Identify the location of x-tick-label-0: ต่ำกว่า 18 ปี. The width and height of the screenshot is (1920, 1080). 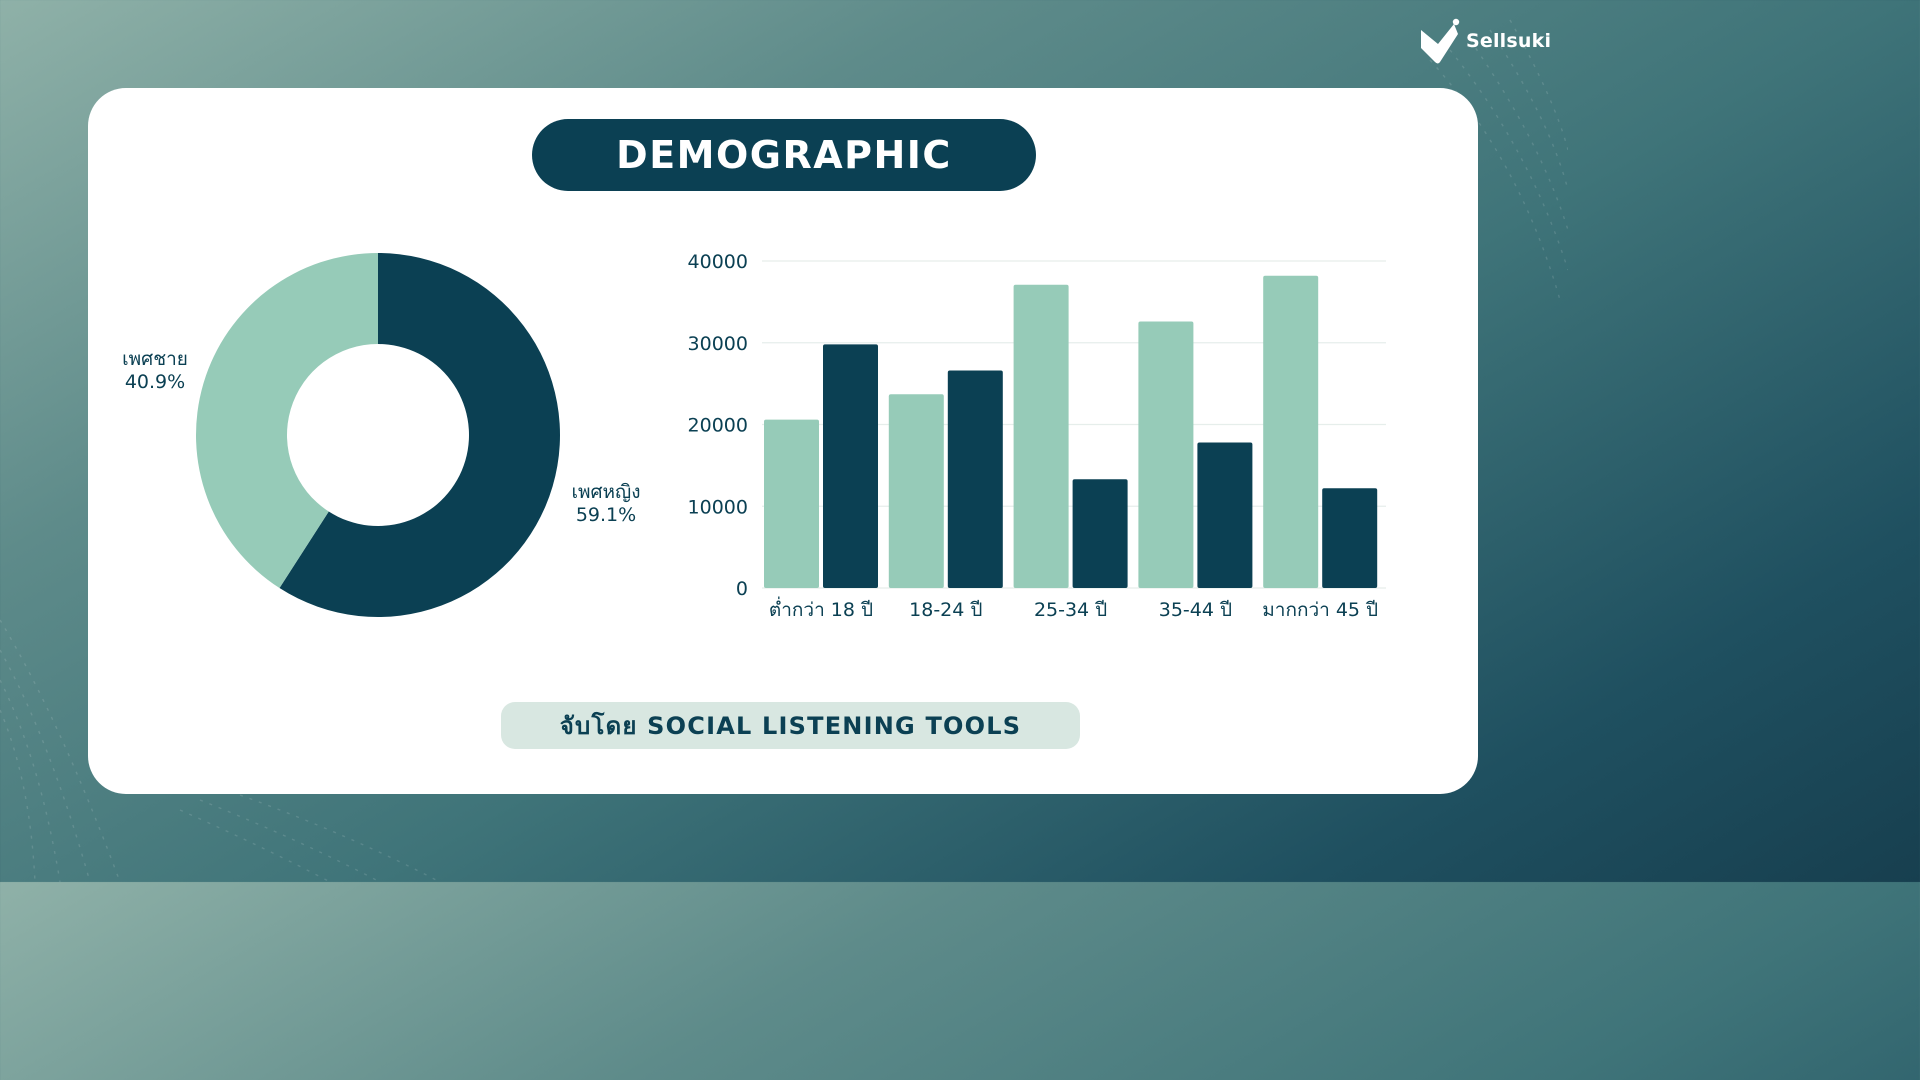
(821, 608).